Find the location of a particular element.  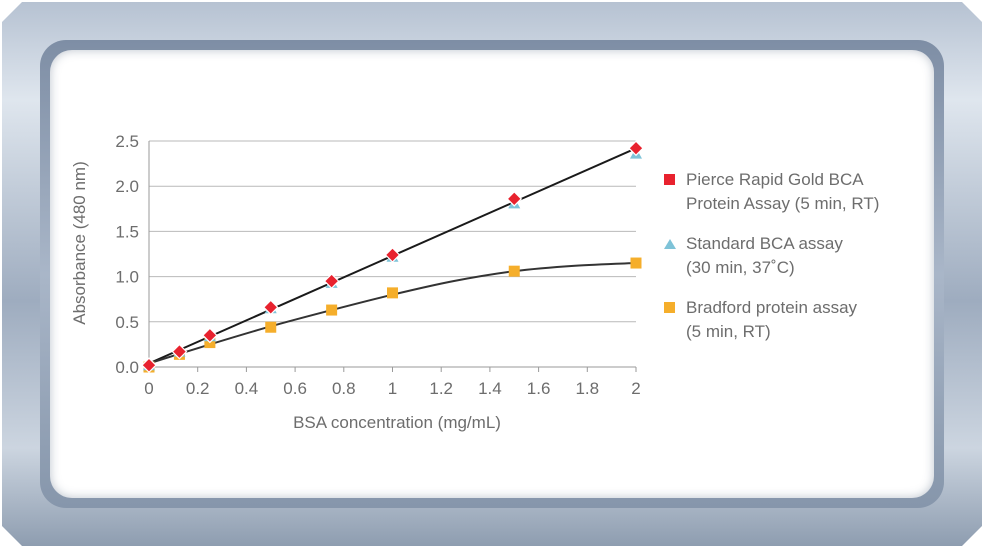

y-tick-label: 2.0 is located at coordinates (127, 186).